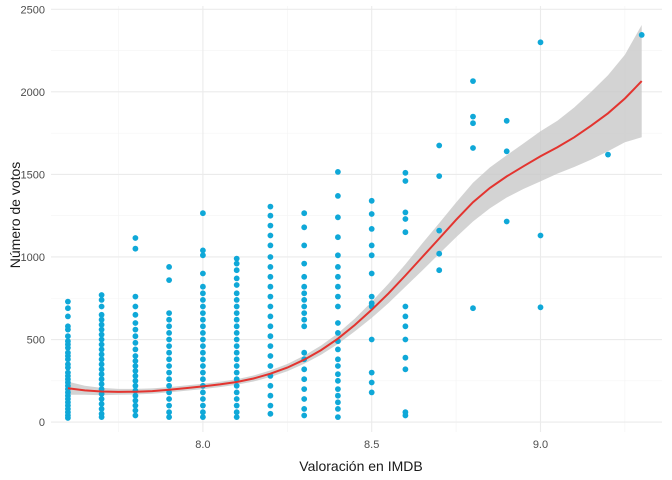 This screenshot has height=480, width=672. What do you see at coordinates (33, 10) in the screenshot?
I see `y-tick-label: 2500` at bounding box center [33, 10].